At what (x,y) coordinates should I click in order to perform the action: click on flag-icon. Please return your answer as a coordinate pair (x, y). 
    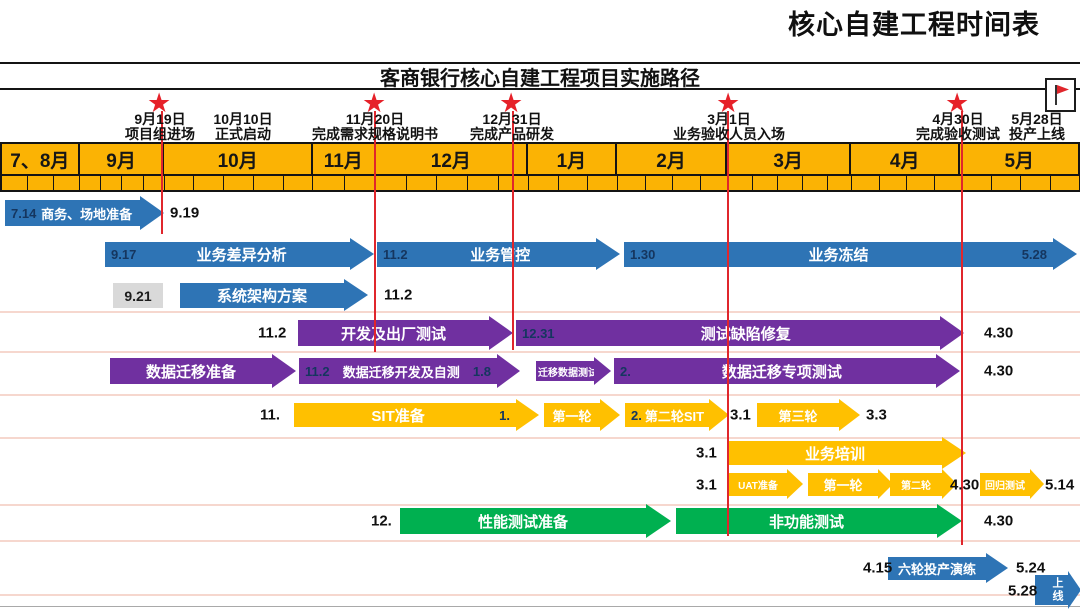
    Looking at the image, I should click on (1060, 95).